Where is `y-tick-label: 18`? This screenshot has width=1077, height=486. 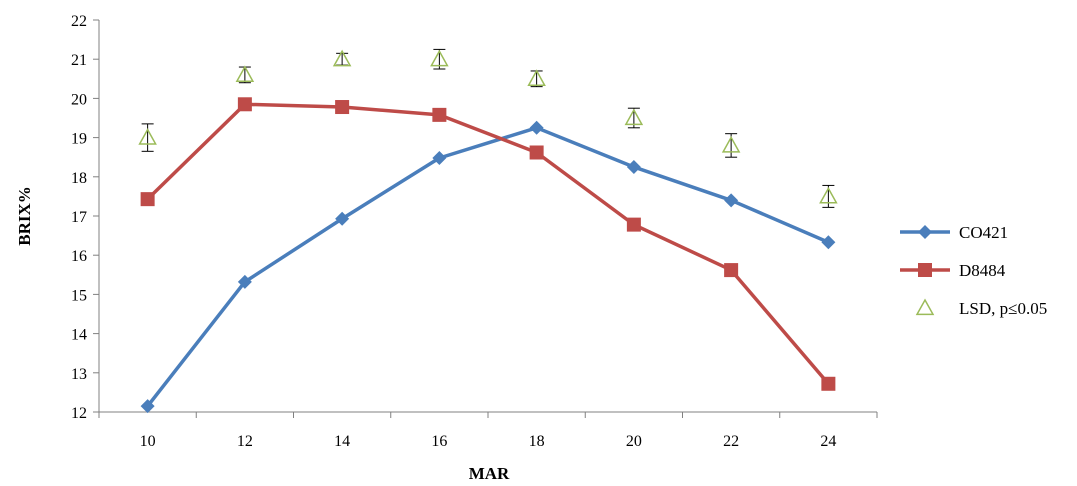 y-tick-label: 18 is located at coordinates (79, 178).